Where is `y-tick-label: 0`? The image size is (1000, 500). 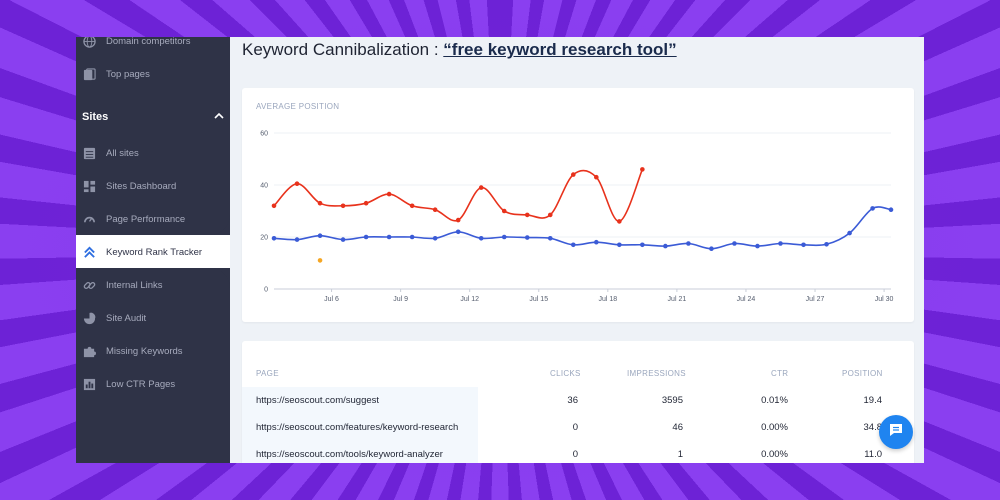
y-tick-label: 0 is located at coordinates (266, 290).